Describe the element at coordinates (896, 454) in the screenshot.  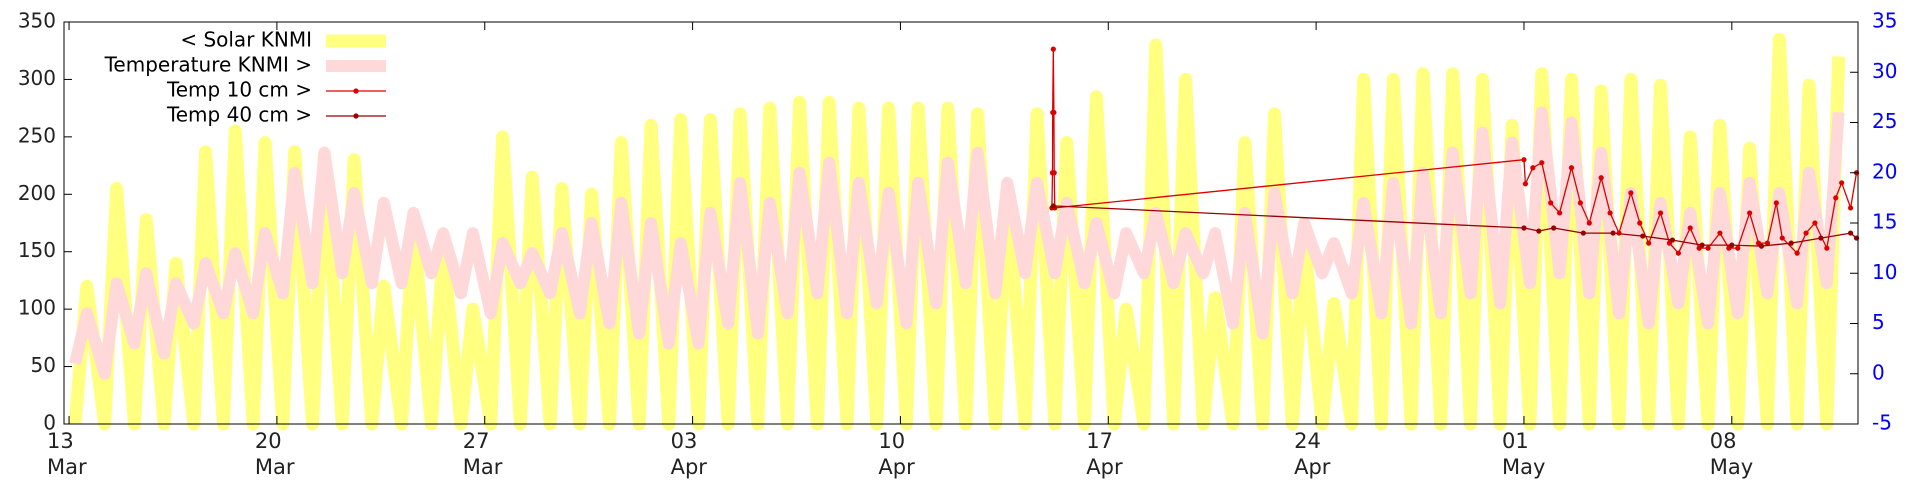
I see `x-tick-label: 10 Apr` at that location.